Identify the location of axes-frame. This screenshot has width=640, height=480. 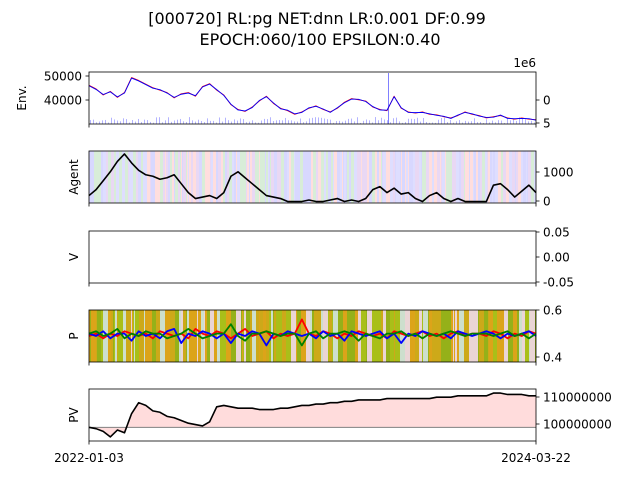
(312, 98).